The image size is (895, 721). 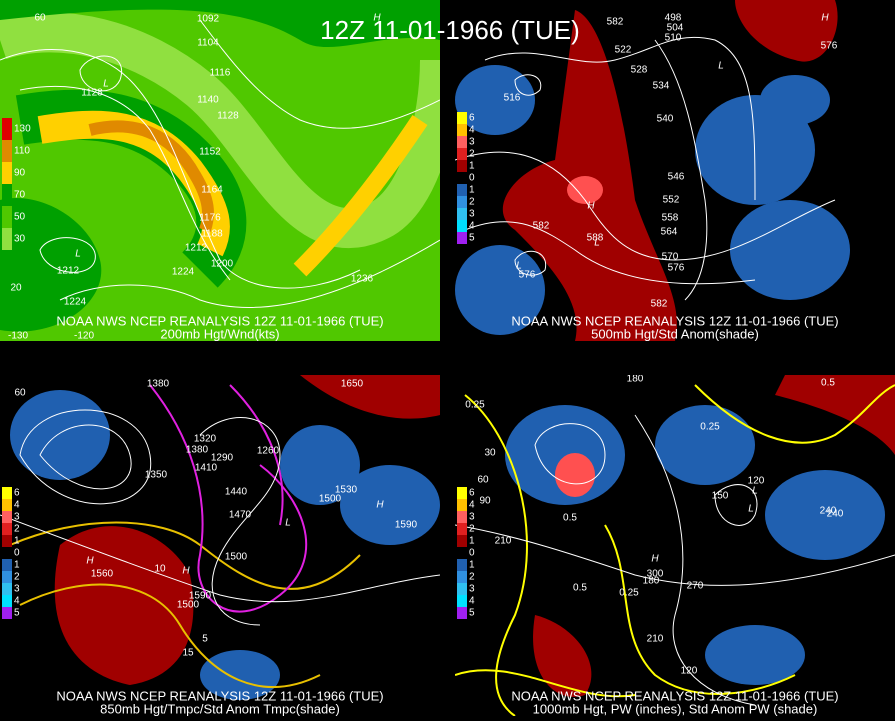 What do you see at coordinates (670, 257) in the screenshot?
I see `contour-label: 570` at bounding box center [670, 257].